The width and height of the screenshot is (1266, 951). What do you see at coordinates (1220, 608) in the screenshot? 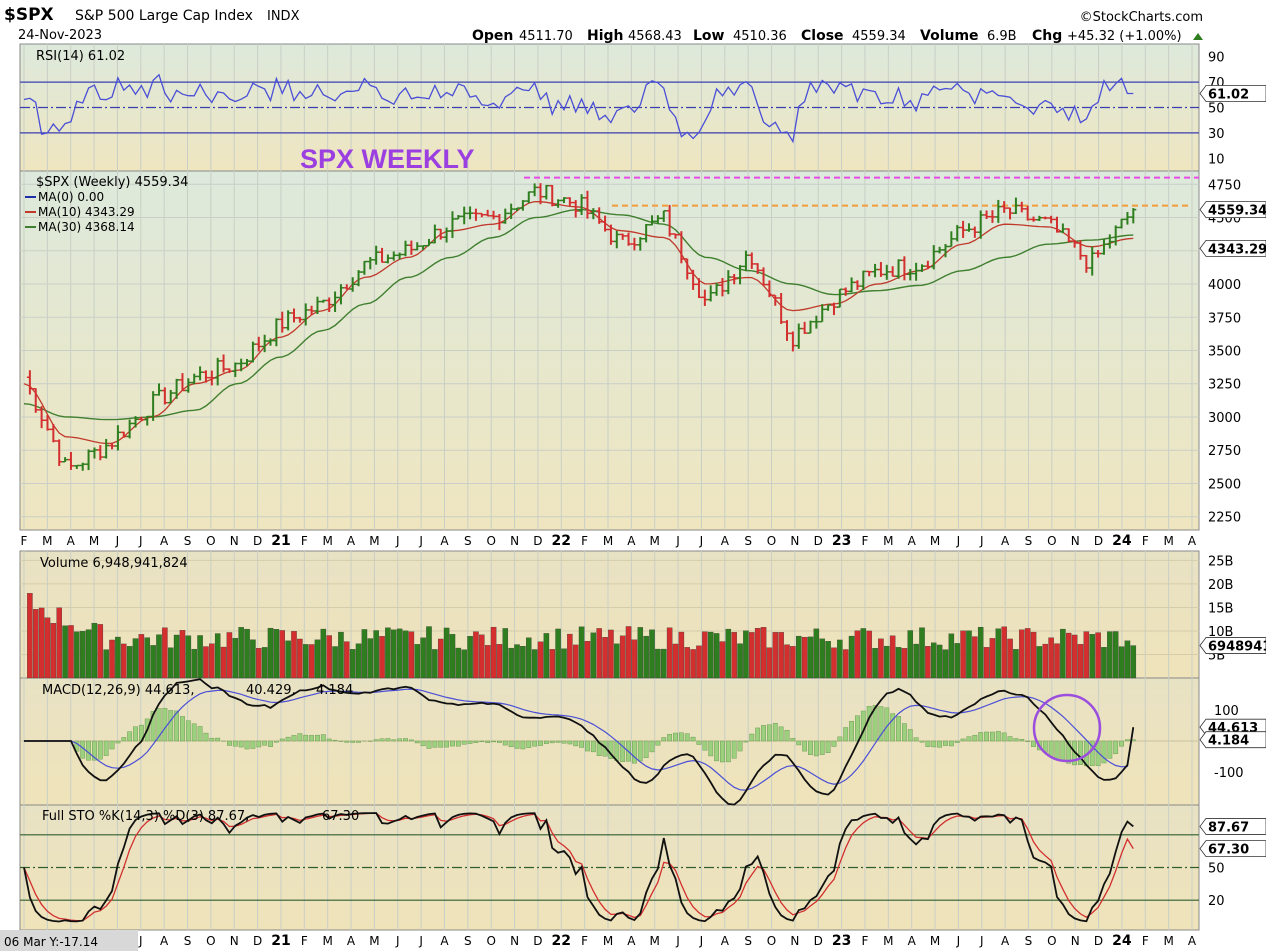
I see `volume-axis-label: 15B` at bounding box center [1220, 608].